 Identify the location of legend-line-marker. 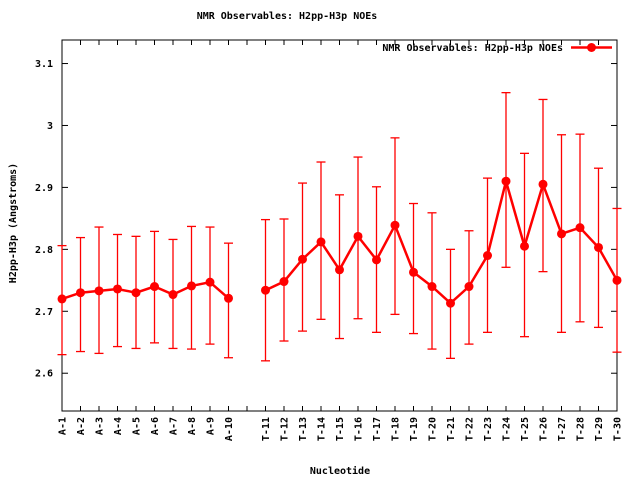
(591, 47).